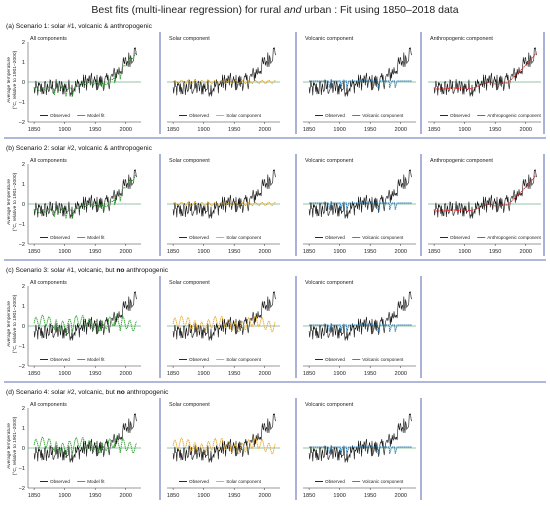  Describe the element at coordinates (23, 185) in the screenshot. I see `y-tick-label: 1` at that location.